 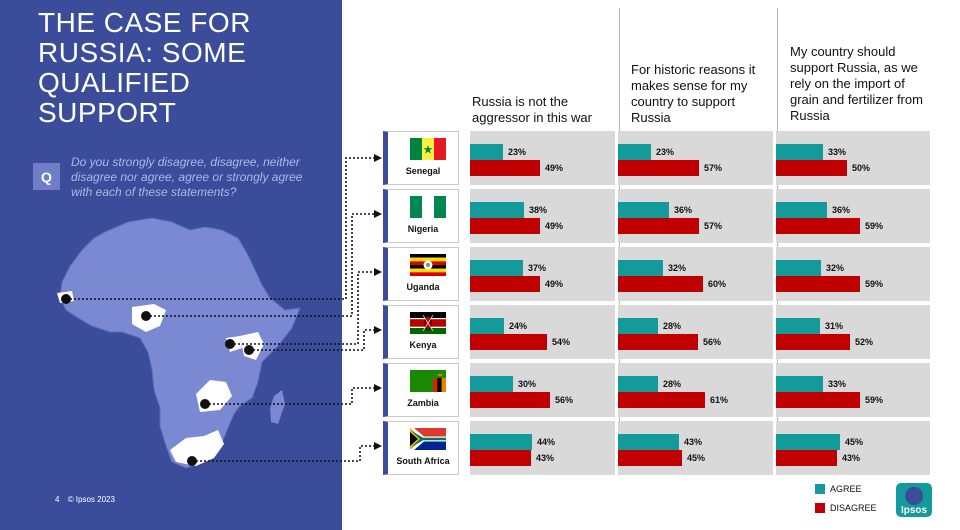 I want to click on bar-label-disagree-south-africa-panel-2: 45%, so click(x=696, y=458).